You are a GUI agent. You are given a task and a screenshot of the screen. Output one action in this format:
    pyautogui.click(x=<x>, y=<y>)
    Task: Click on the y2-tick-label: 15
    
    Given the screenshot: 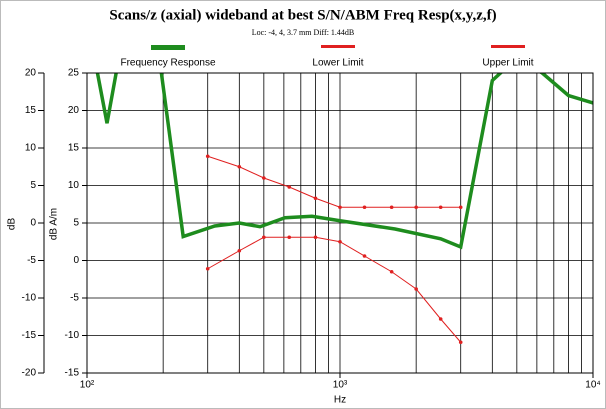 What is the action you would take?
    pyautogui.click(x=74, y=148)
    